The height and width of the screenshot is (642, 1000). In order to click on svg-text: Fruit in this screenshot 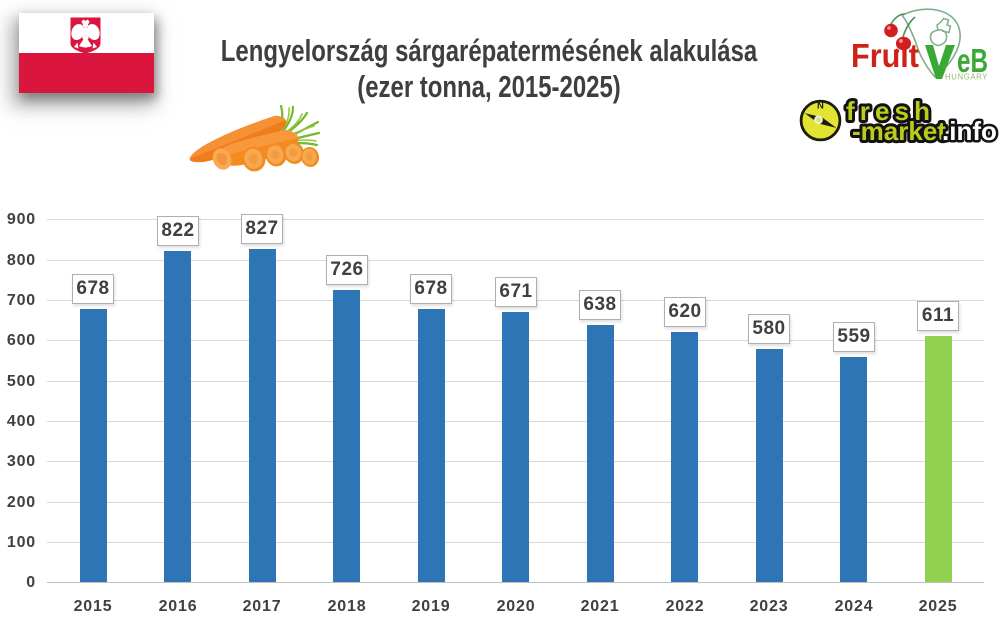, I will do `click(885, 55)`.